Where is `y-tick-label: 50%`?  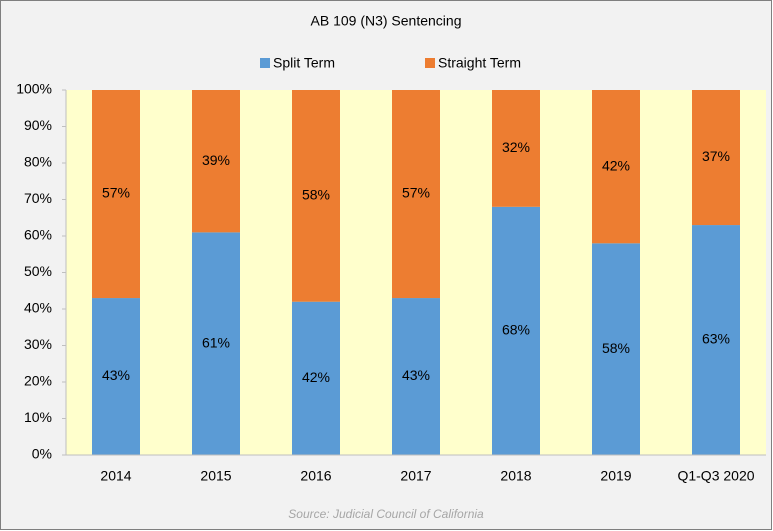
y-tick-label: 50% is located at coordinates (38, 271).